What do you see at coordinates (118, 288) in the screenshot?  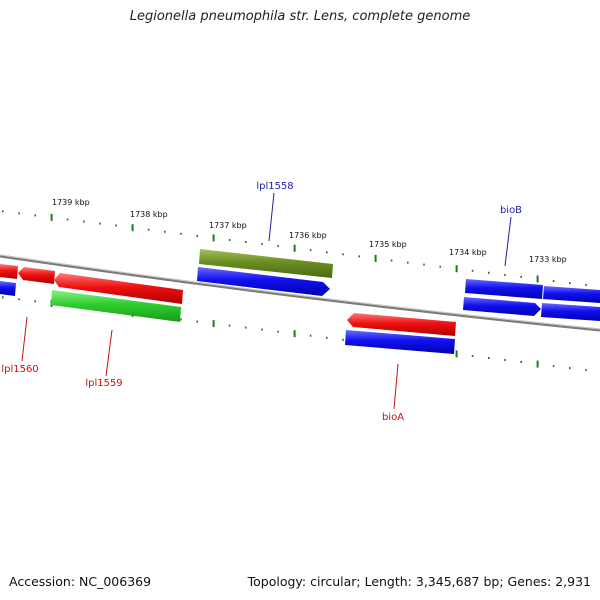 I see `gene-feature-red-lpl1559` at bounding box center [118, 288].